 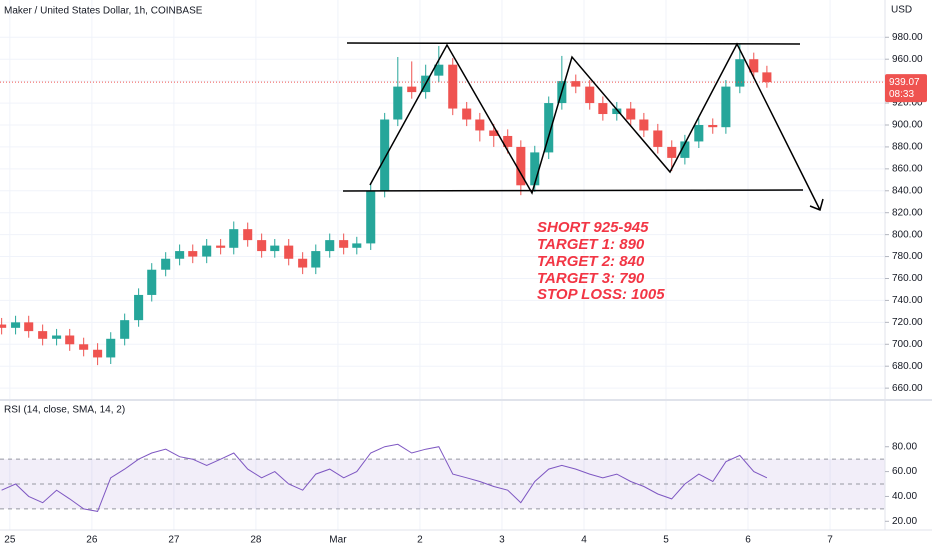 What do you see at coordinates (907, 190) in the screenshot?
I see `y-tick-label: 840.00` at bounding box center [907, 190].